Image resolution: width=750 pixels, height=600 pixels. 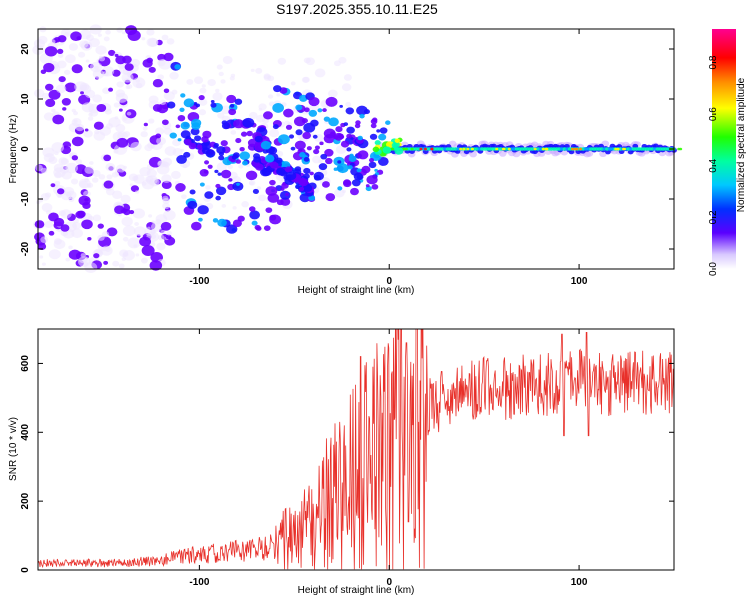 What do you see at coordinates (25, 432) in the screenshot?
I see `snr-y-tick-label: 400` at bounding box center [25, 432].